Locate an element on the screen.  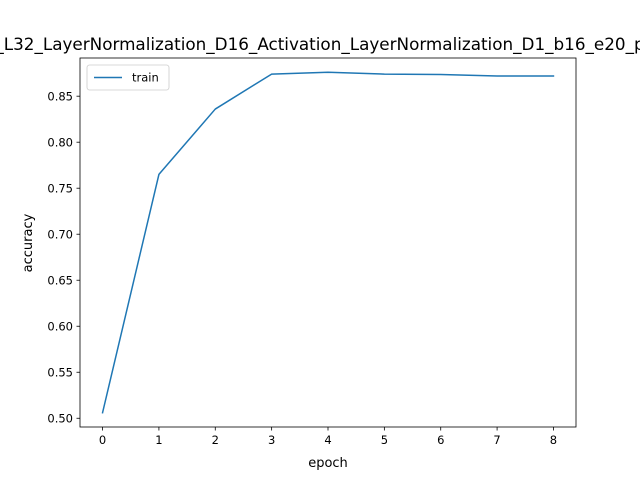
y-tick-label: 0.70 is located at coordinates (60, 234).